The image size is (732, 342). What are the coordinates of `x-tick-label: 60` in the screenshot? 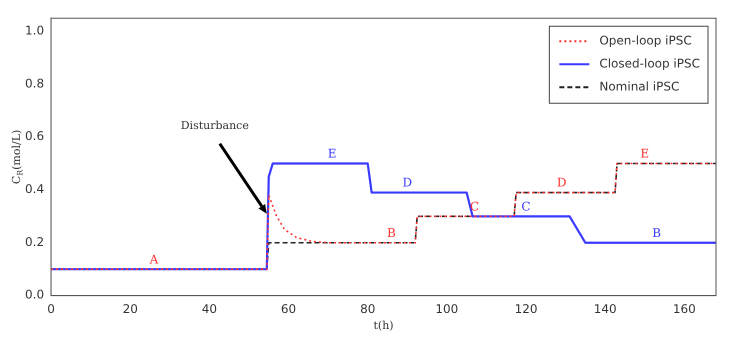 It's located at (288, 309).